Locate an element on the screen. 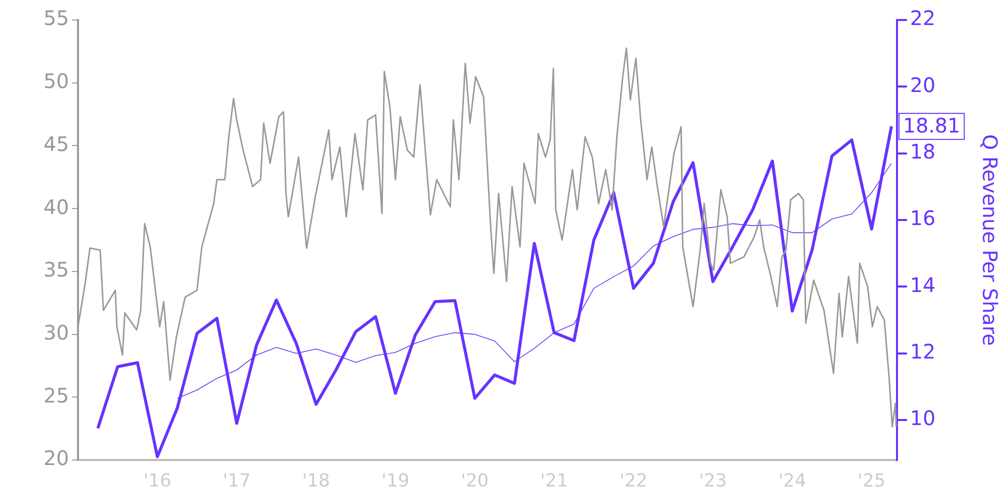  y-tick-label: 20 is located at coordinates (56, 458).